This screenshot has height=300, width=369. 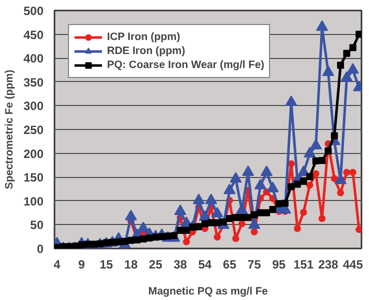 What do you see at coordinates (279, 265) in the screenshot?
I see `x-tick-label: 95` at bounding box center [279, 265].